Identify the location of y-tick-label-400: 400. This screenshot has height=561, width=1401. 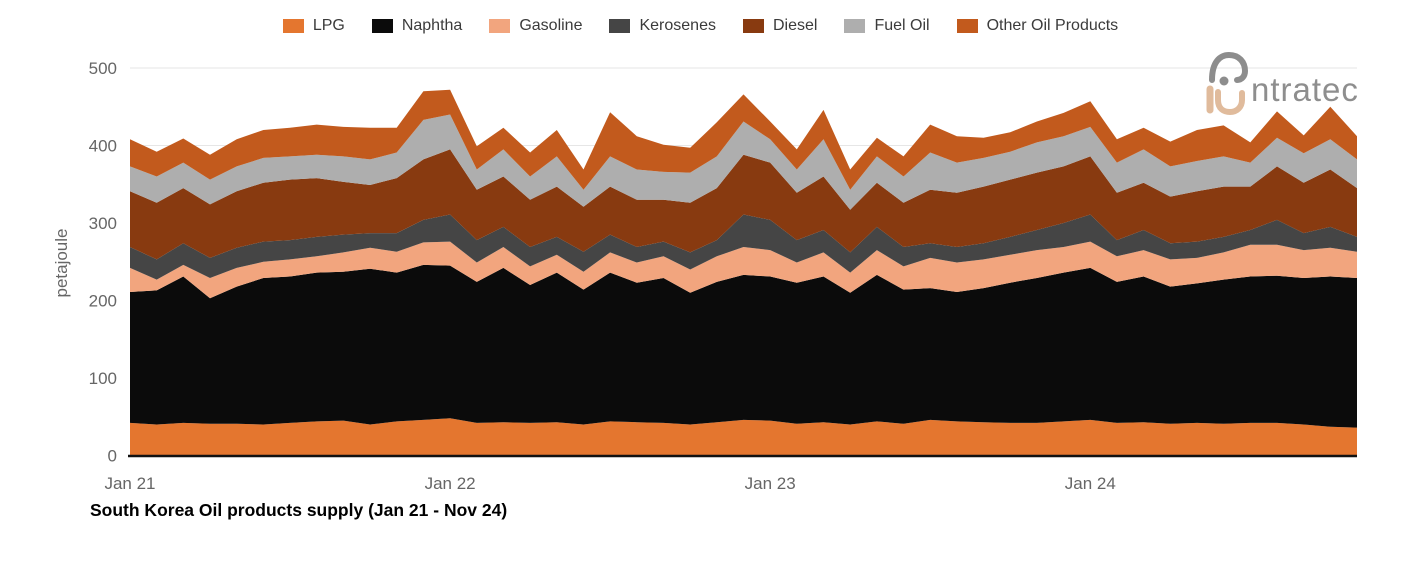
(103, 146).